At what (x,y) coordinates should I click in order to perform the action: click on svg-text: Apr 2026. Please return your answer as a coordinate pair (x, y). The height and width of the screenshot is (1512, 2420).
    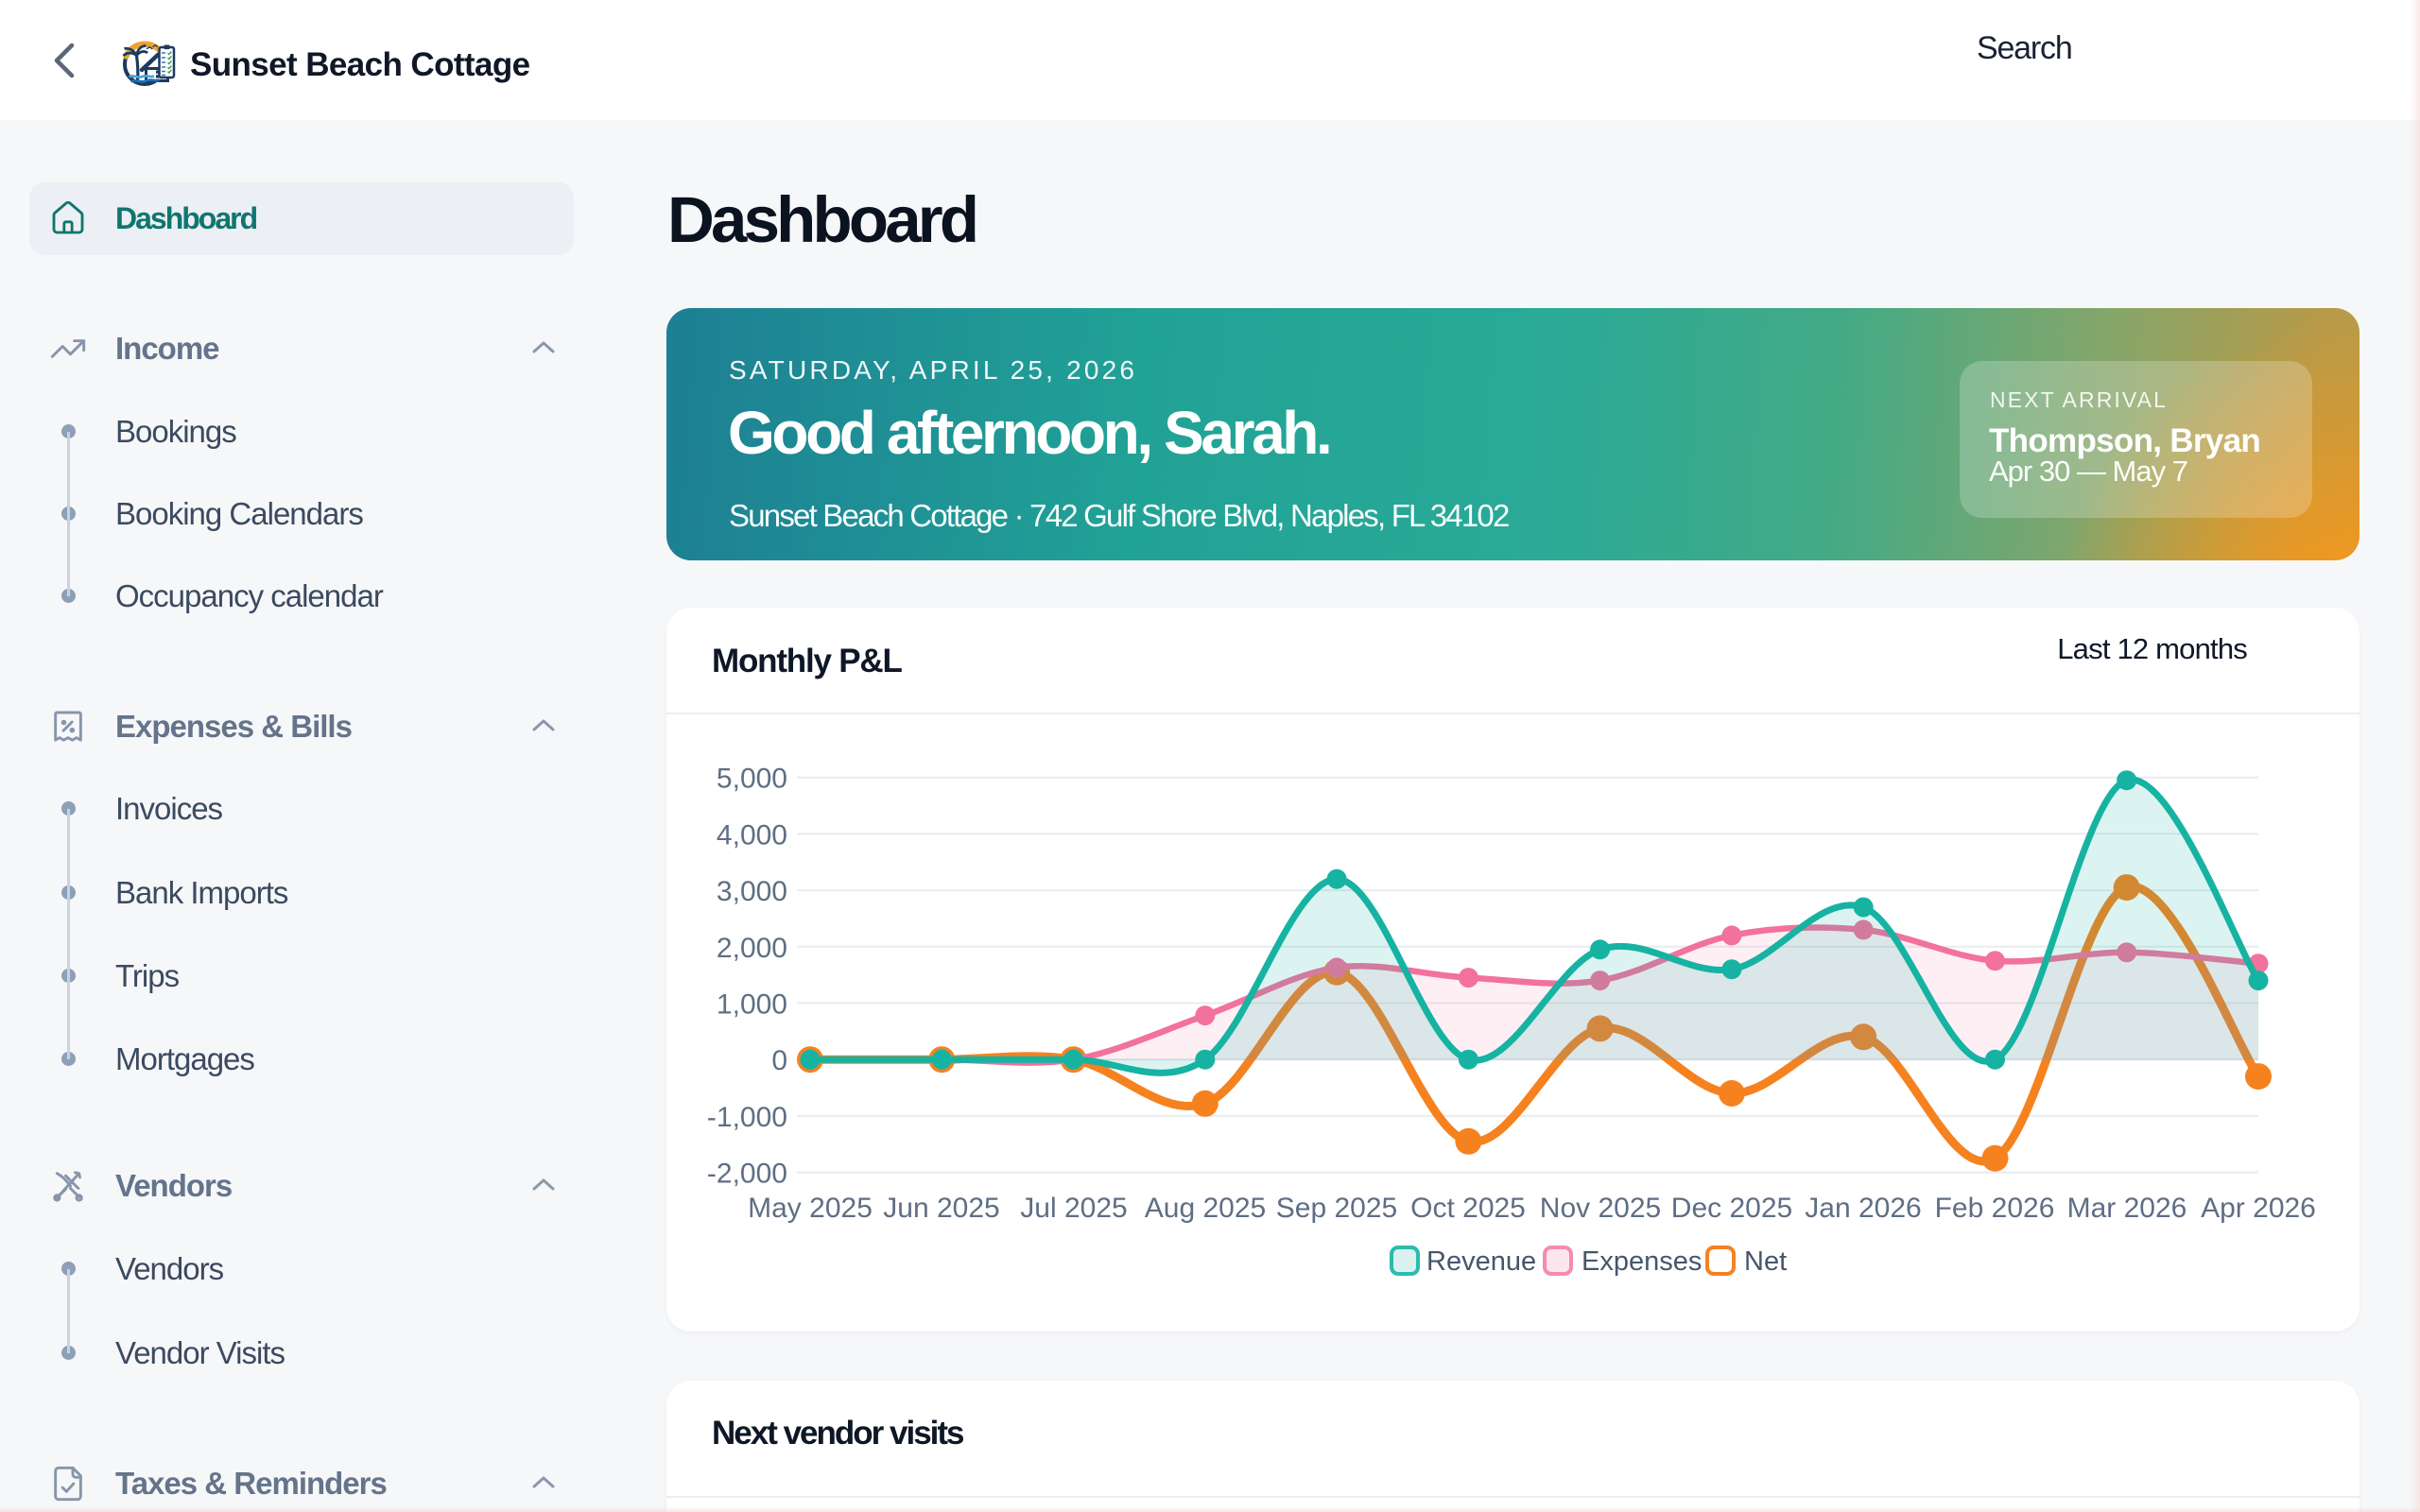
    Looking at the image, I should click on (2259, 1208).